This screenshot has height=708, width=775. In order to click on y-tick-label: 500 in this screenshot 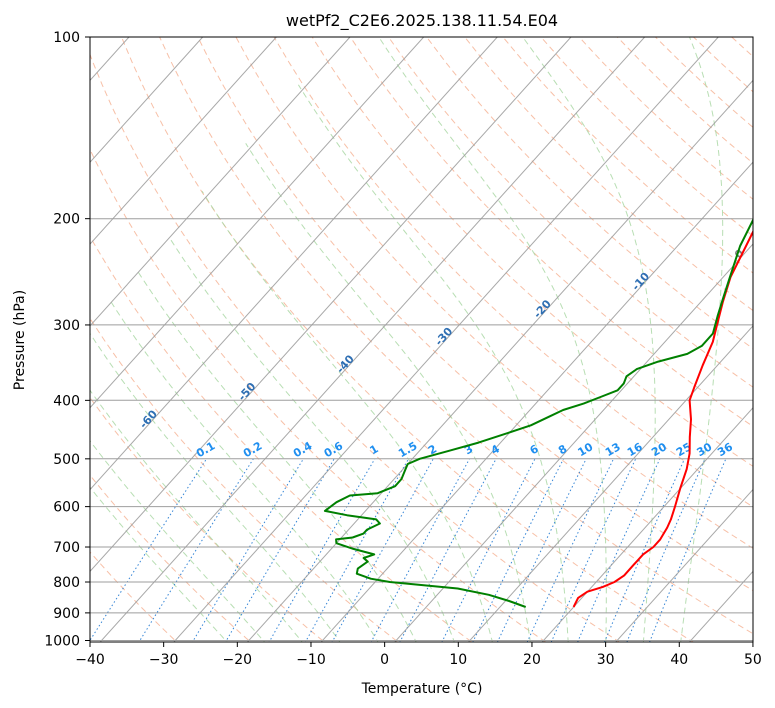, I will do `click(66, 460)`.